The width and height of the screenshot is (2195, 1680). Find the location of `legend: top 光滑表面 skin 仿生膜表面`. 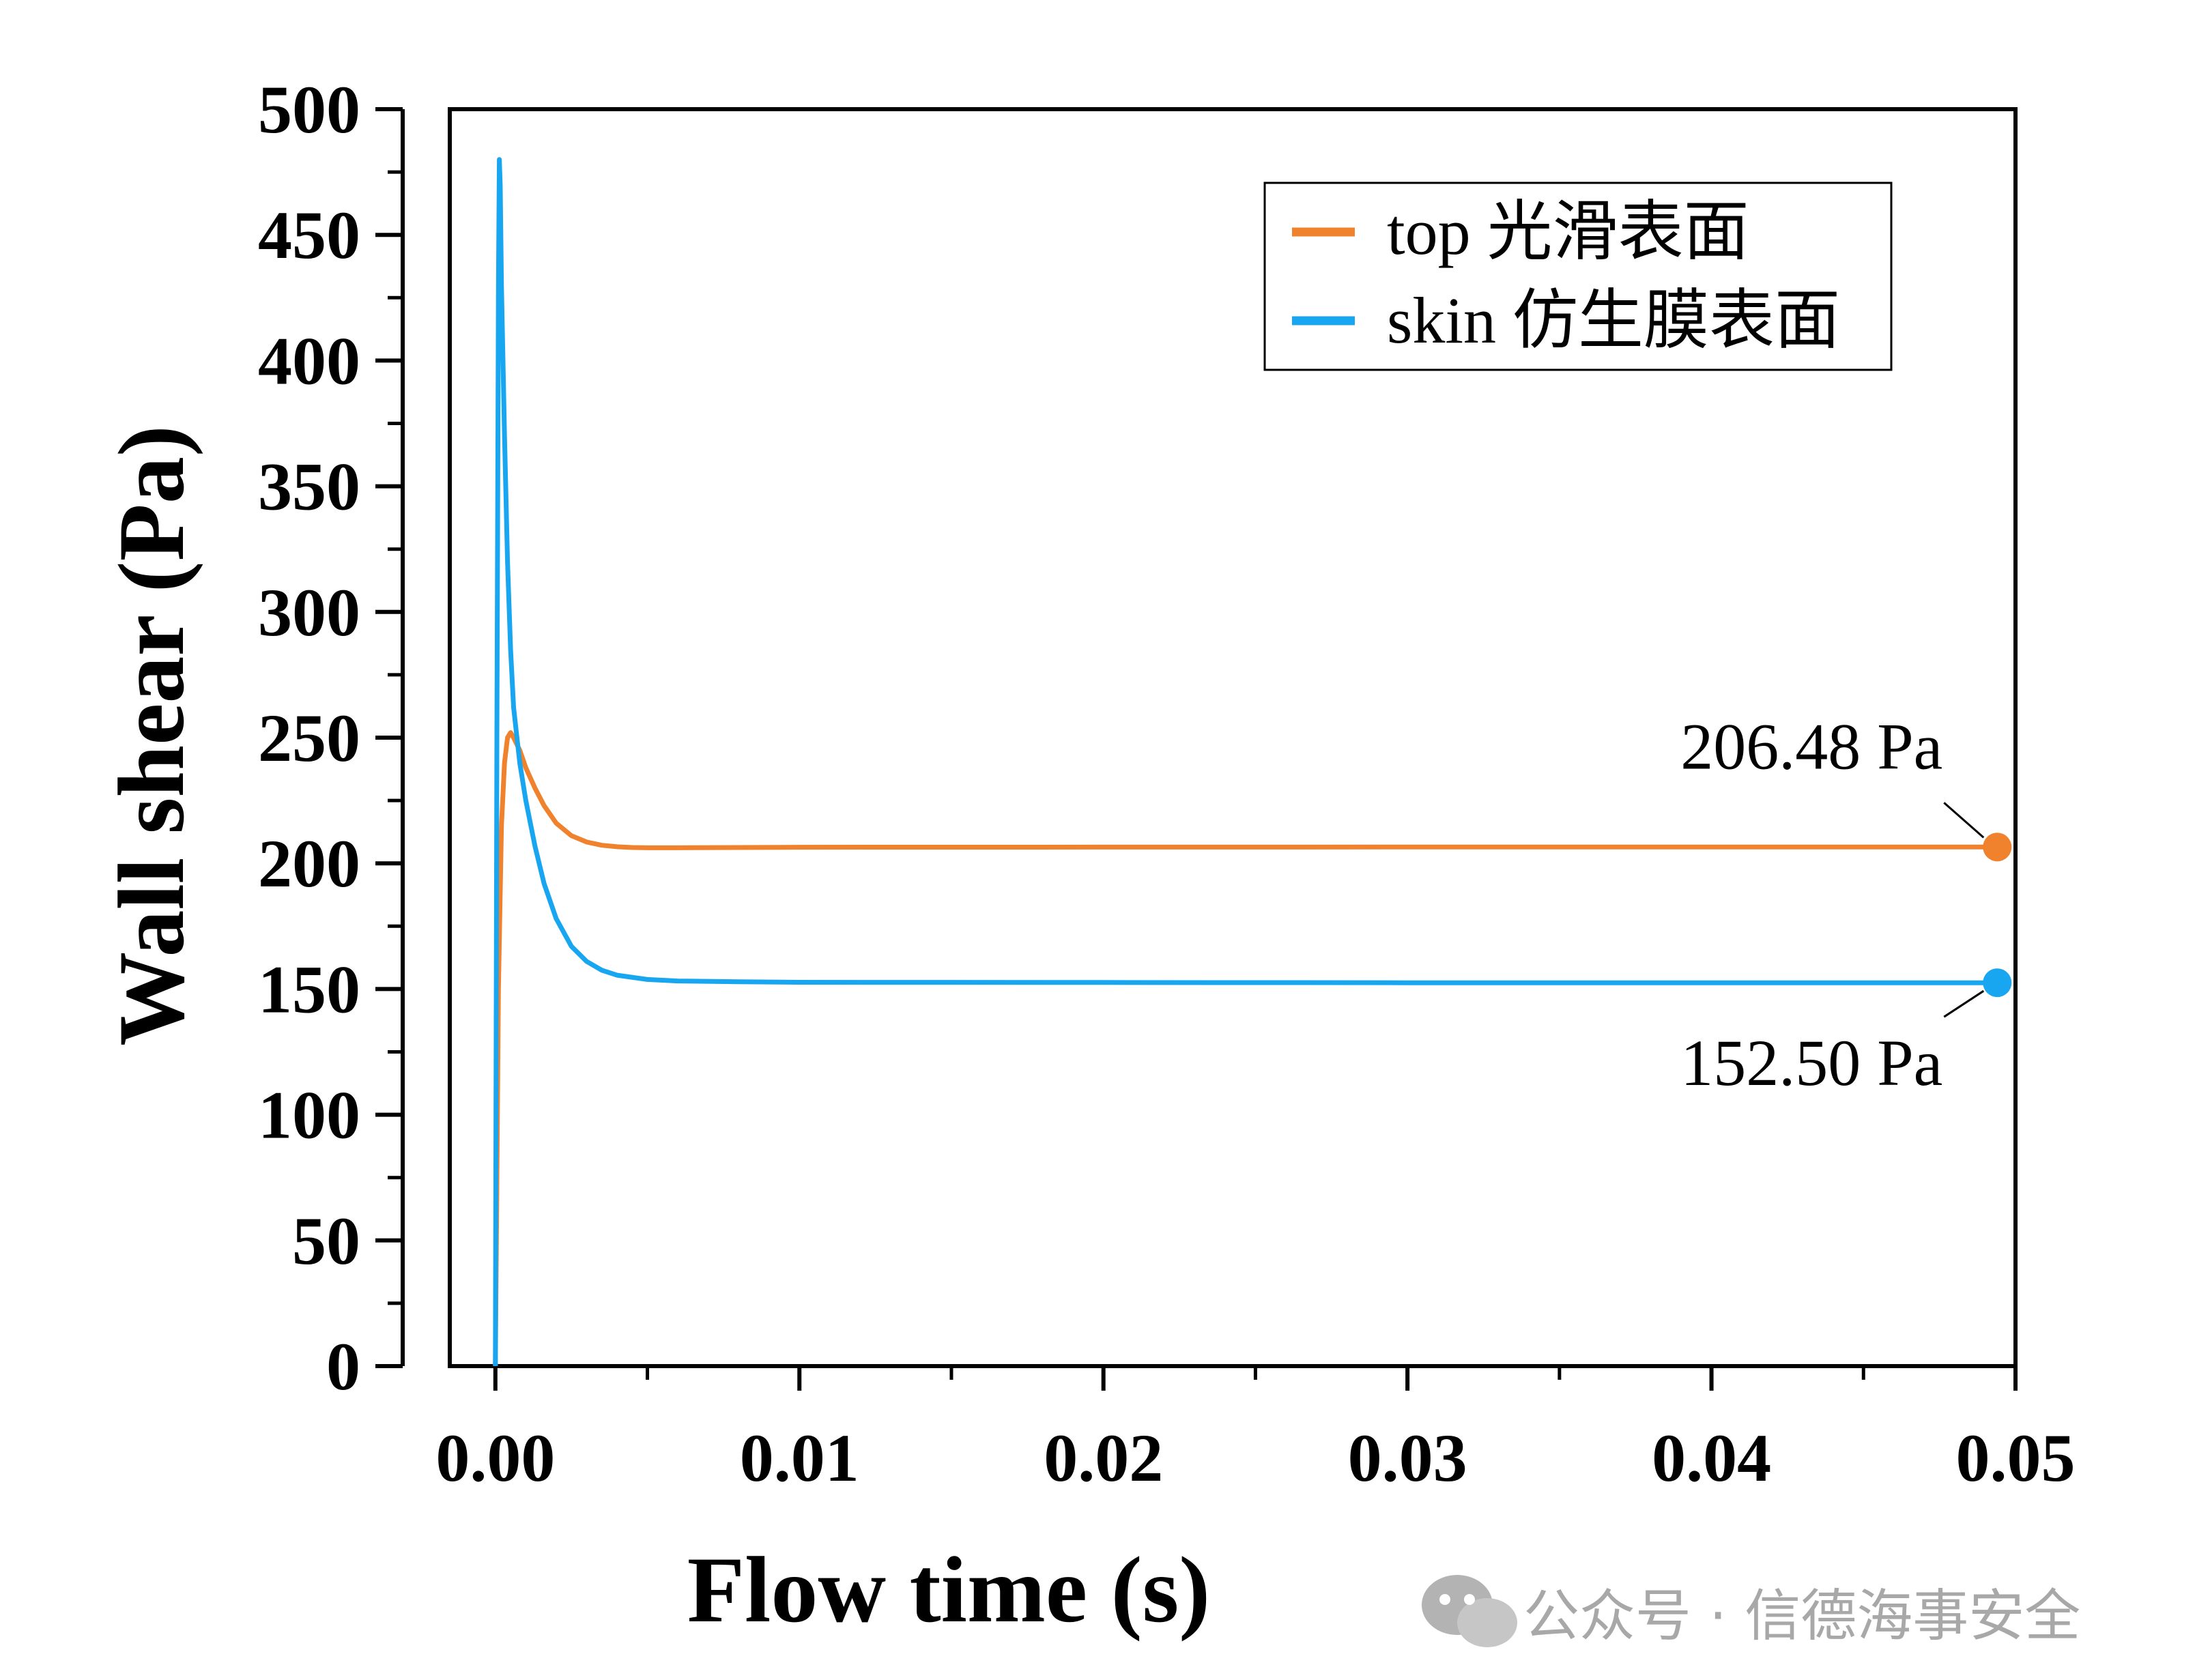

legend: top 光滑表面 skin 仿生膜表面 is located at coordinates (1578, 276).